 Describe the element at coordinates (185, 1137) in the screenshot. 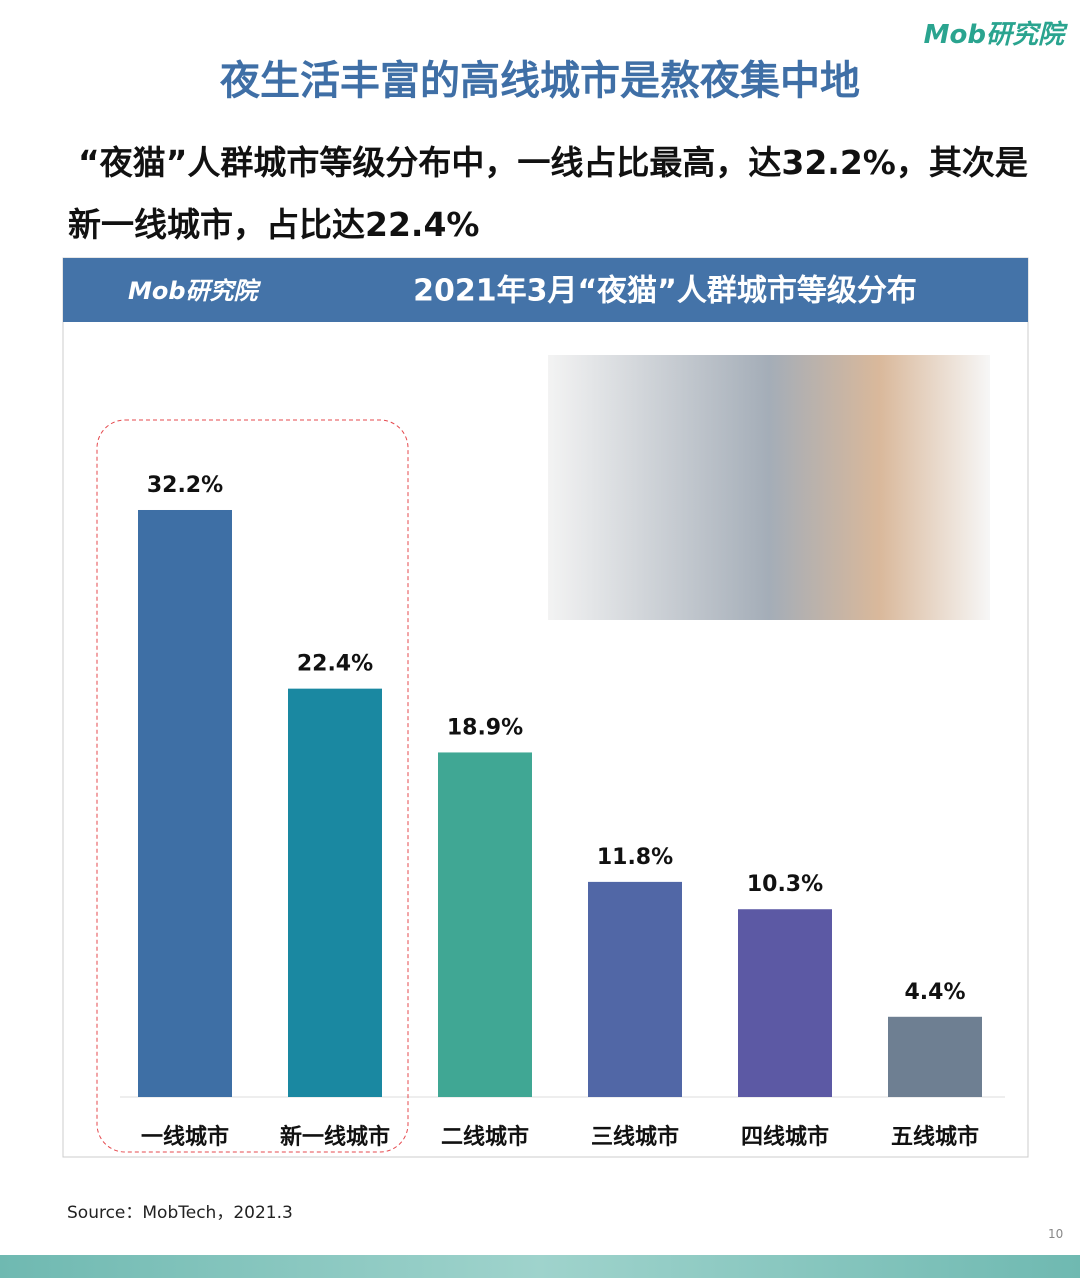

I see `x-tick-label: 一线城市` at that location.